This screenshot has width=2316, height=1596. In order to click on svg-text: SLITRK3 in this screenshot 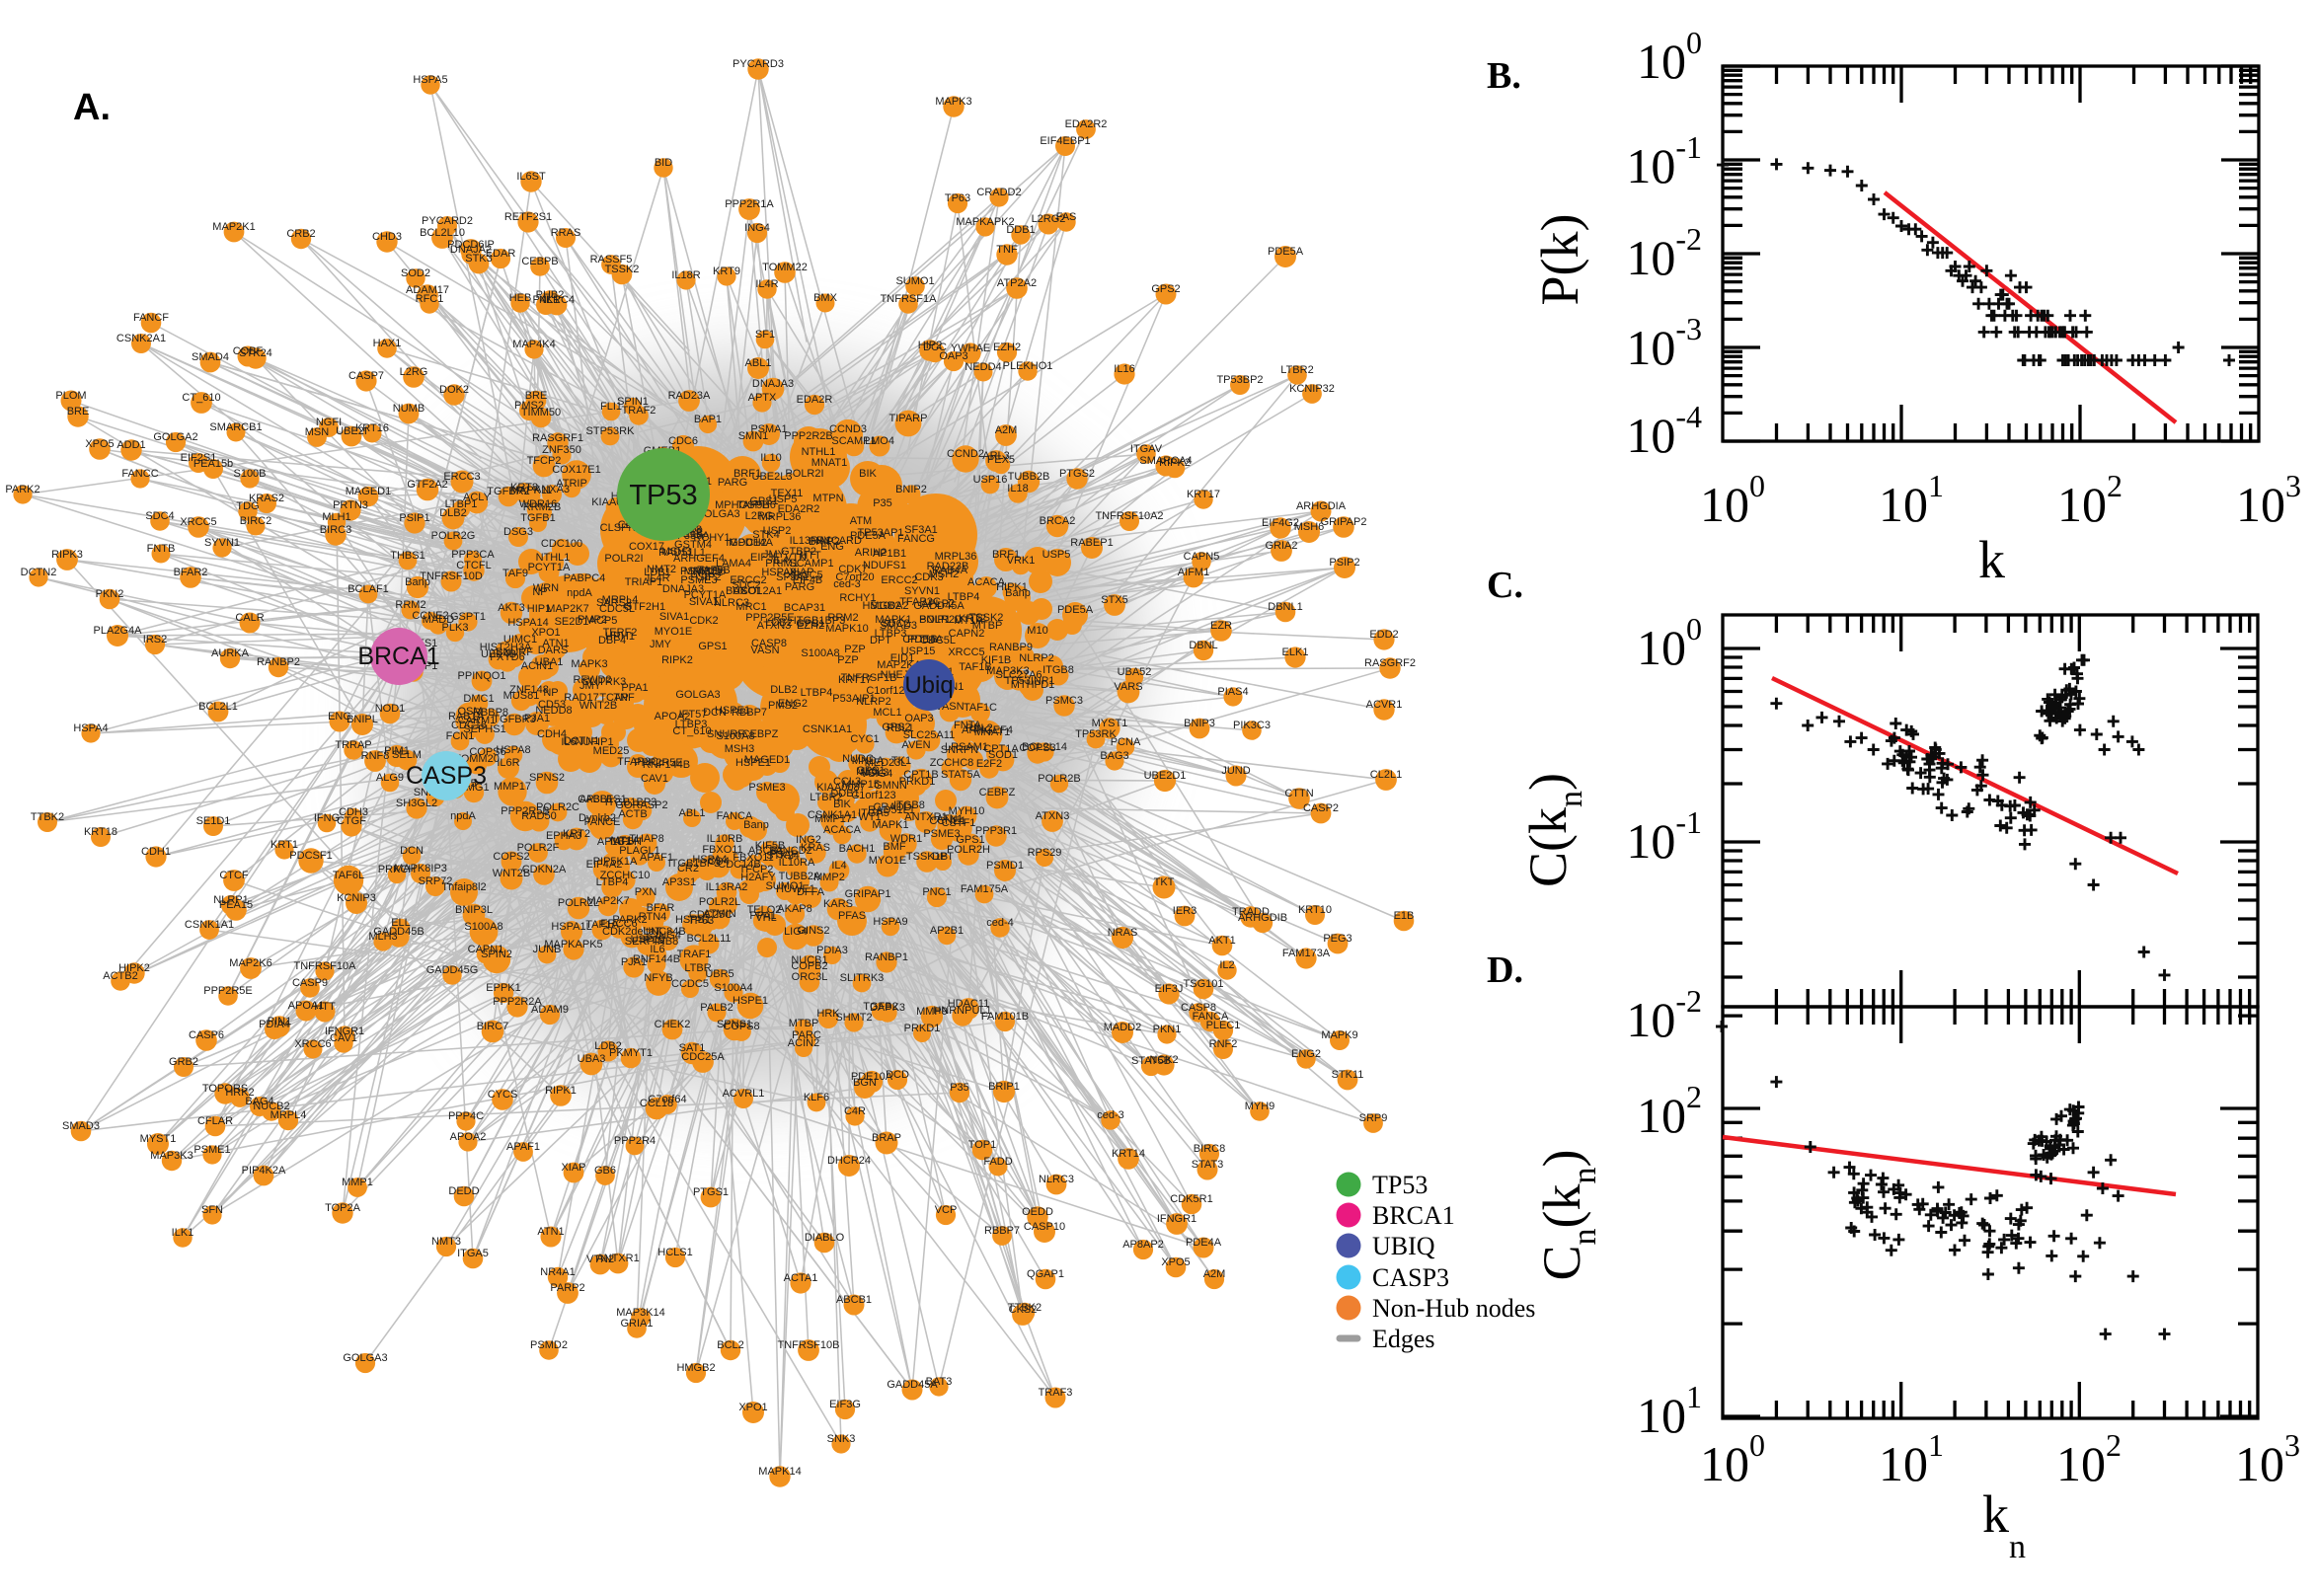, I will do `click(605, 682)`.